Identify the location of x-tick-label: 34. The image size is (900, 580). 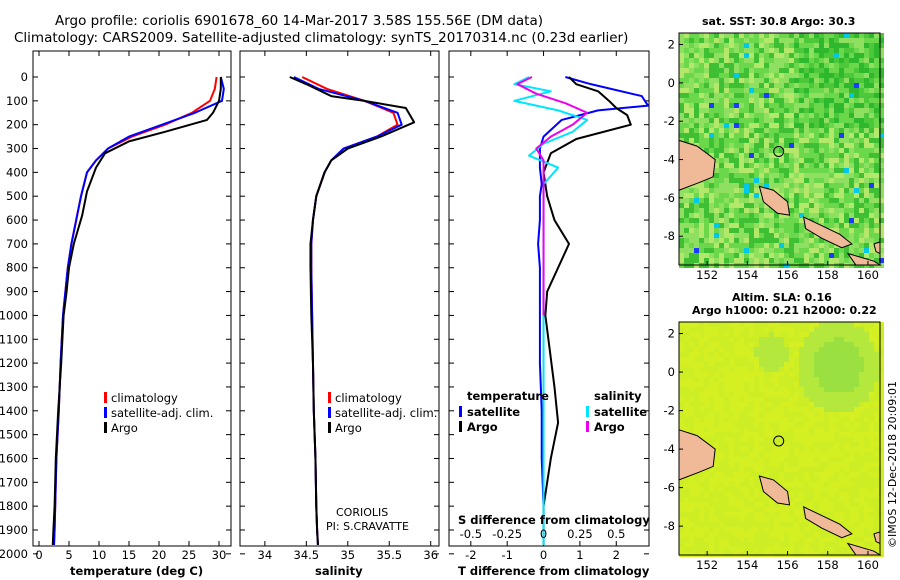
(265, 555).